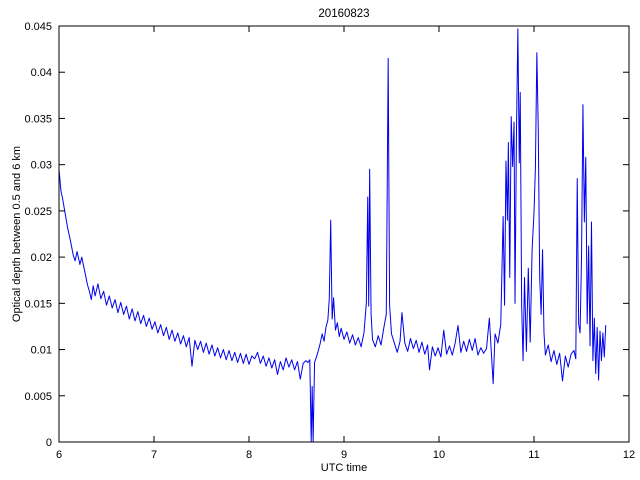 Image resolution: width=640 pixels, height=480 pixels. What do you see at coordinates (154, 455) in the screenshot?
I see `x-tick-label: 7` at bounding box center [154, 455].